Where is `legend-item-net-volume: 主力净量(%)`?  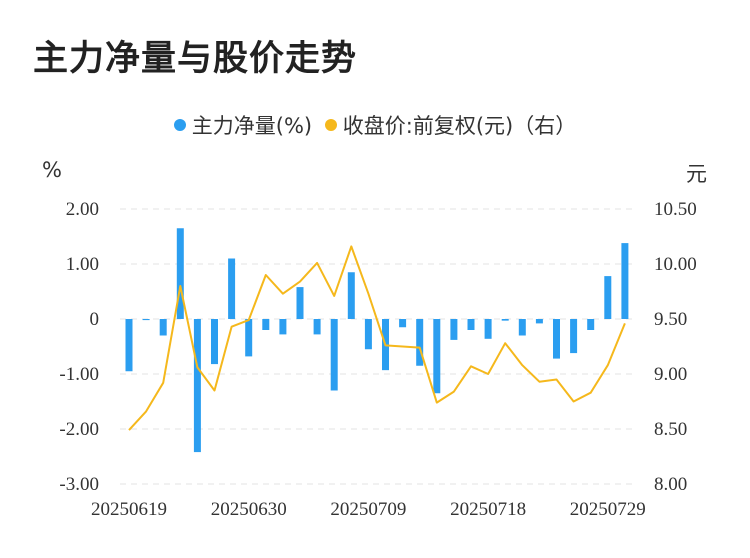
legend-item-net-volume: 主力净量(%) is located at coordinates (243, 125).